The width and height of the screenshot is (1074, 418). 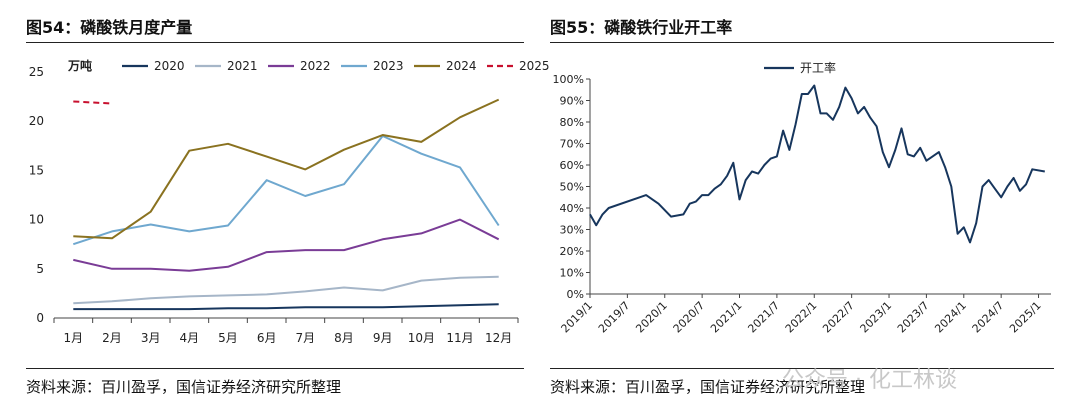 I want to click on series-line-2020, so click(x=286, y=307).